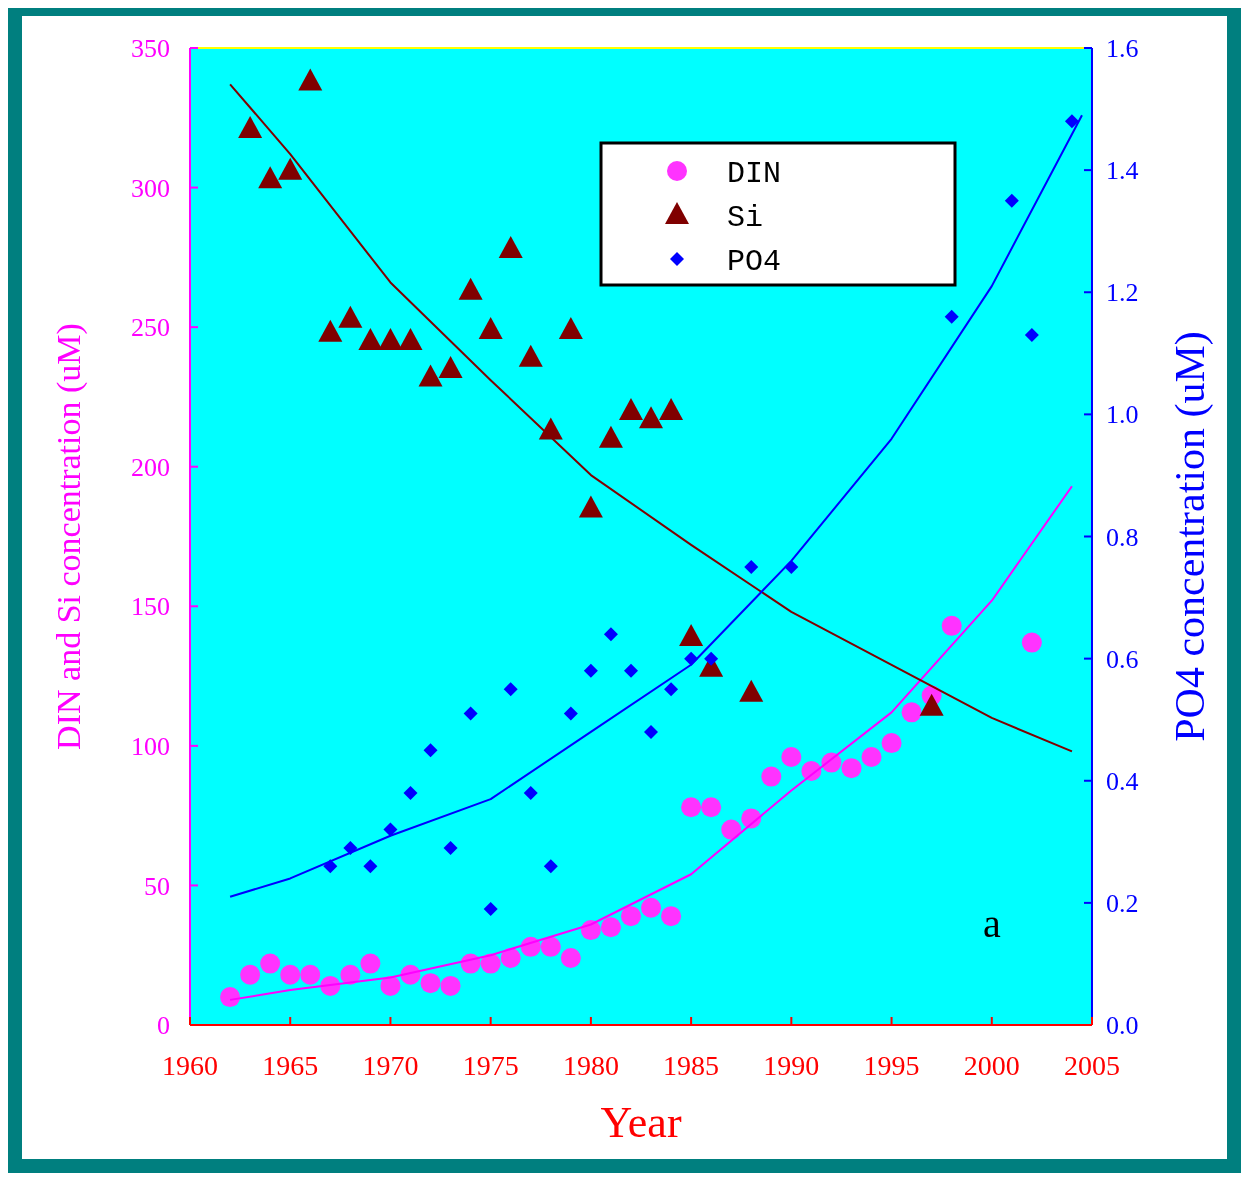 The image size is (1249, 1181). I want to click on x-axis-title: Year, so click(641, 1122).